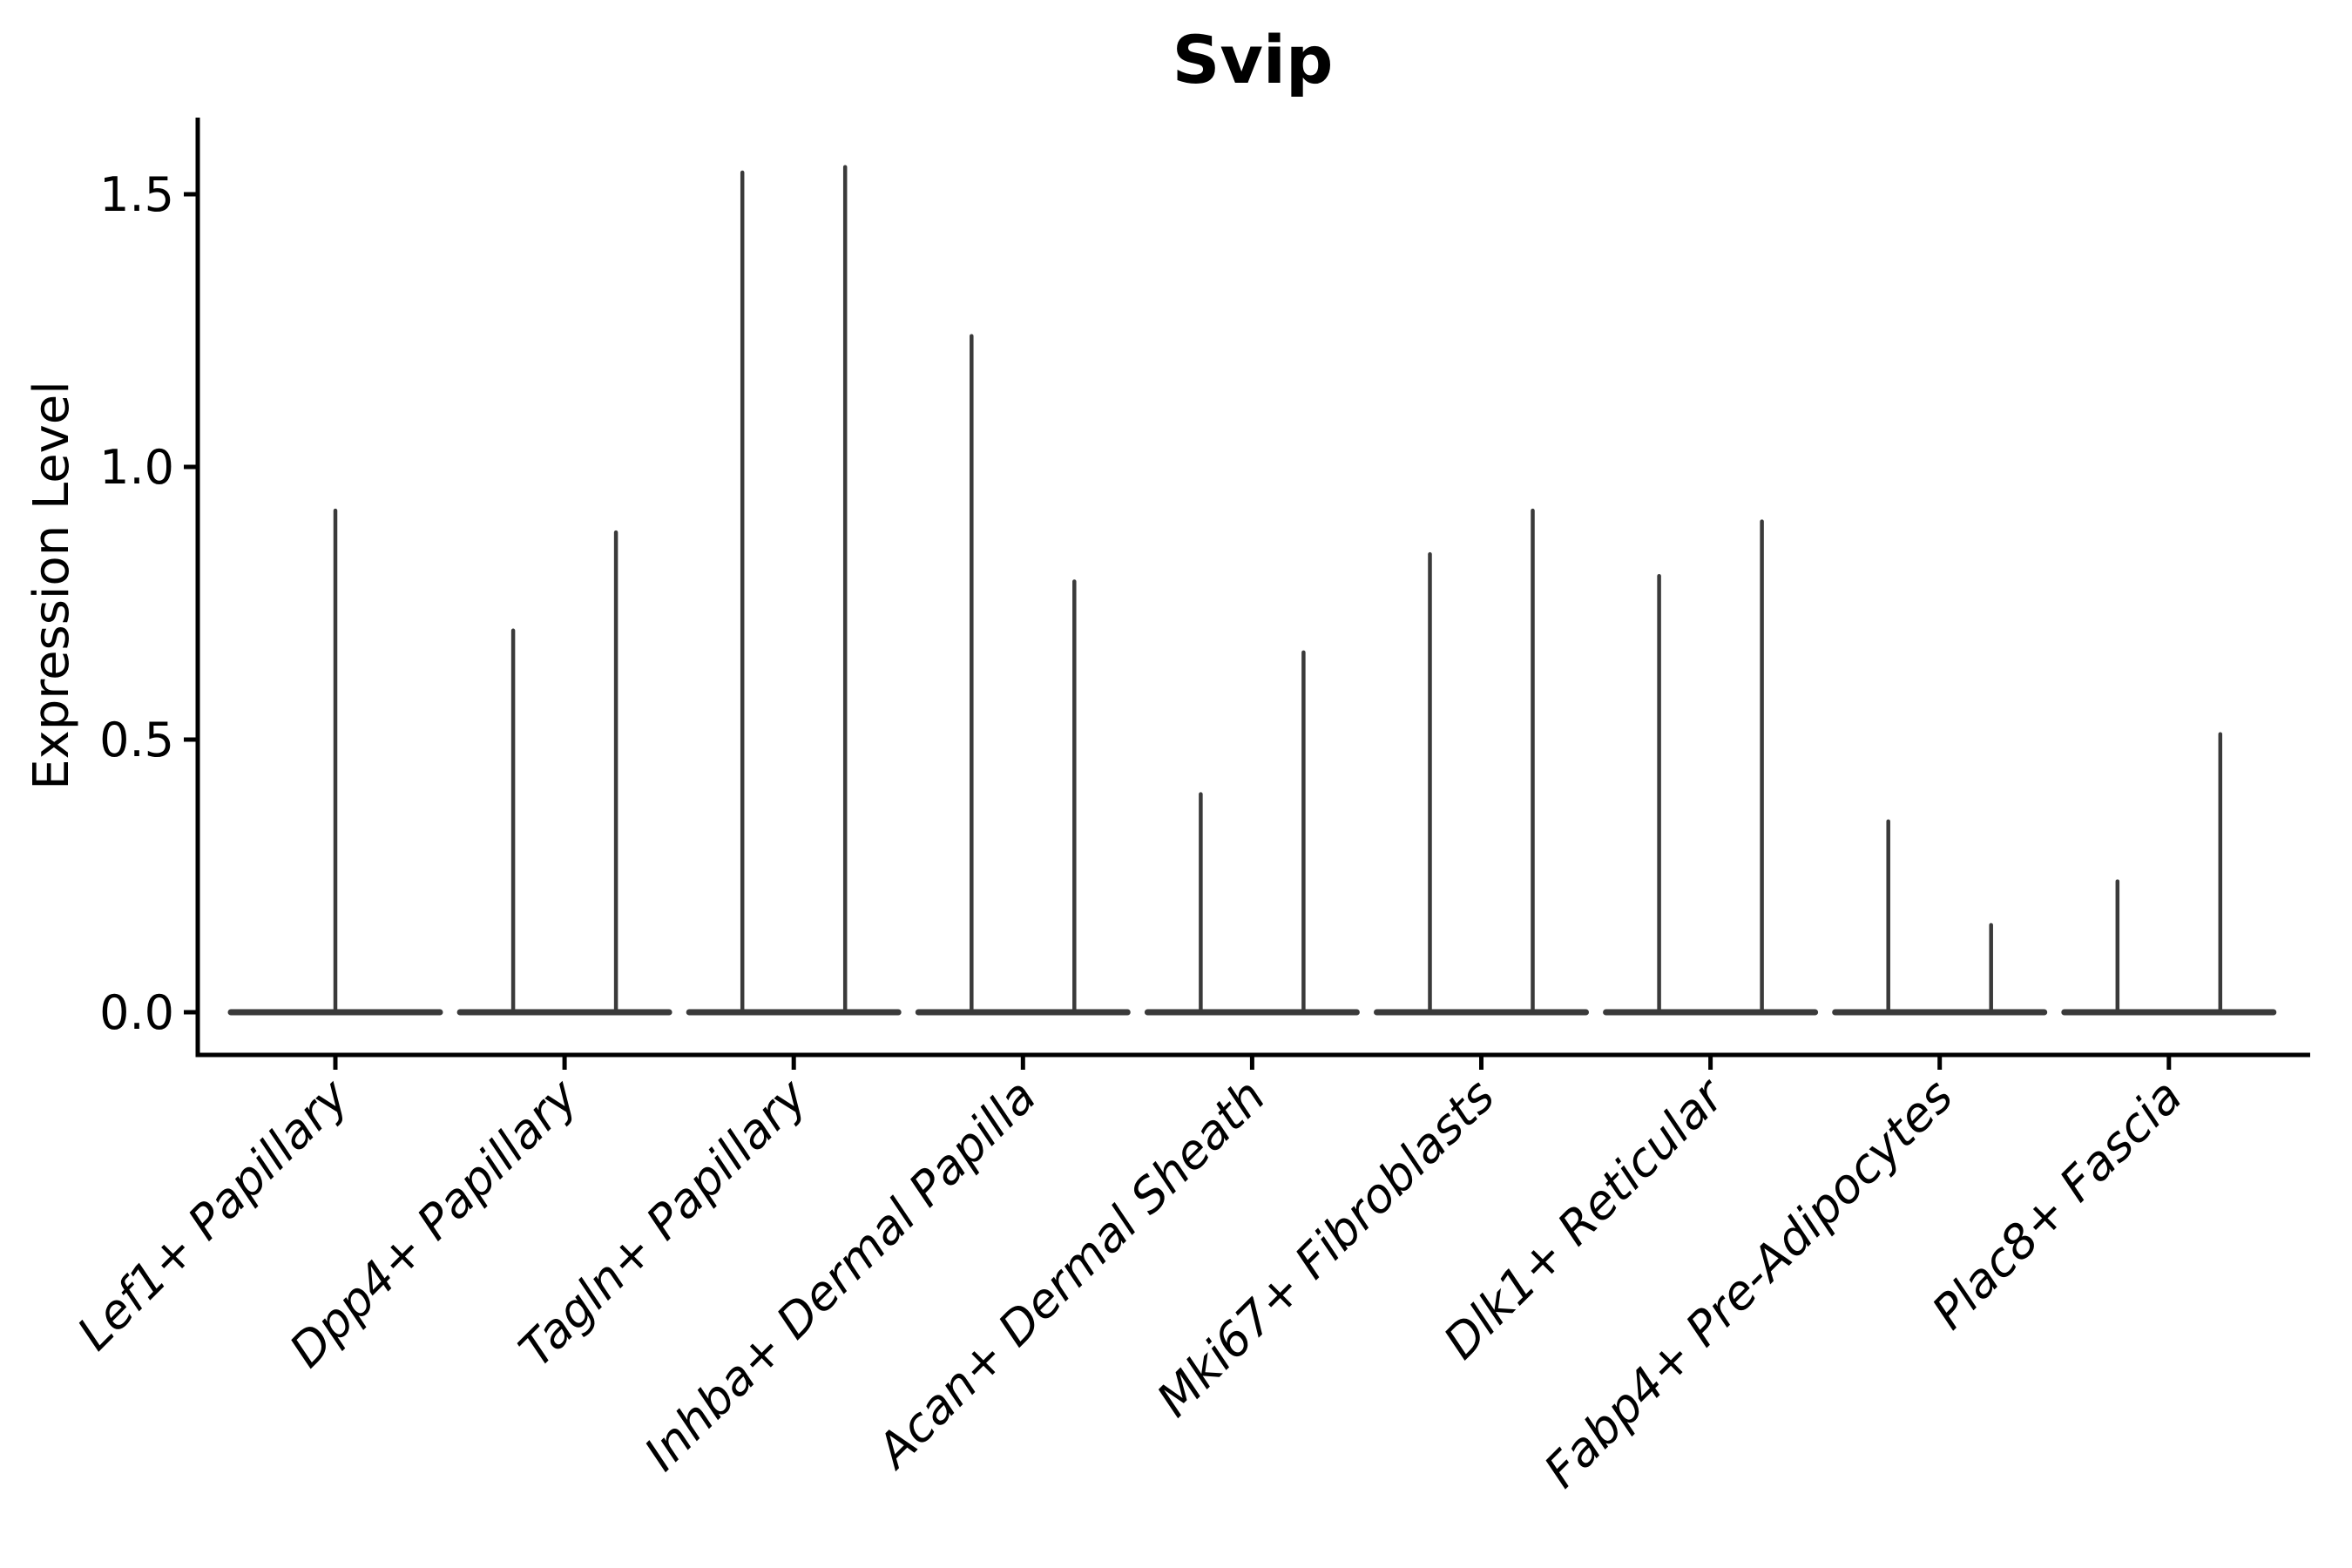 The width and height of the screenshot is (2352, 1568). What do you see at coordinates (2057, 1204) in the screenshot?
I see `x-tick-label: Plac8+ Fascia` at bounding box center [2057, 1204].